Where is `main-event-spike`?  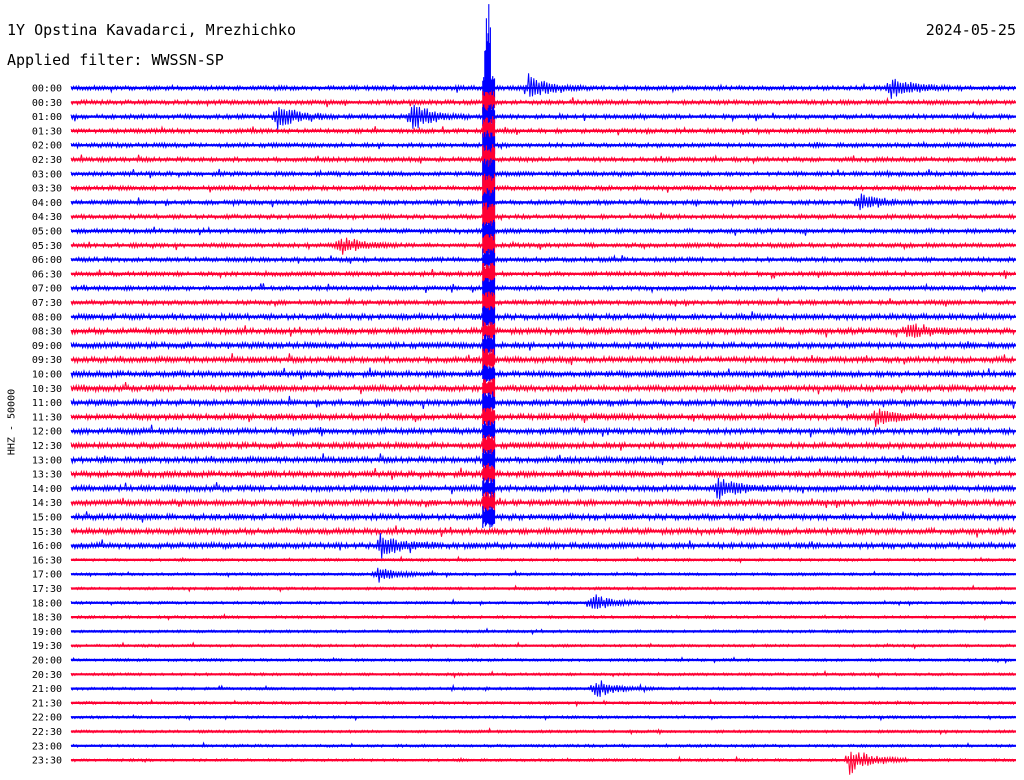
main-event-spike is located at coordinates (487, 48).